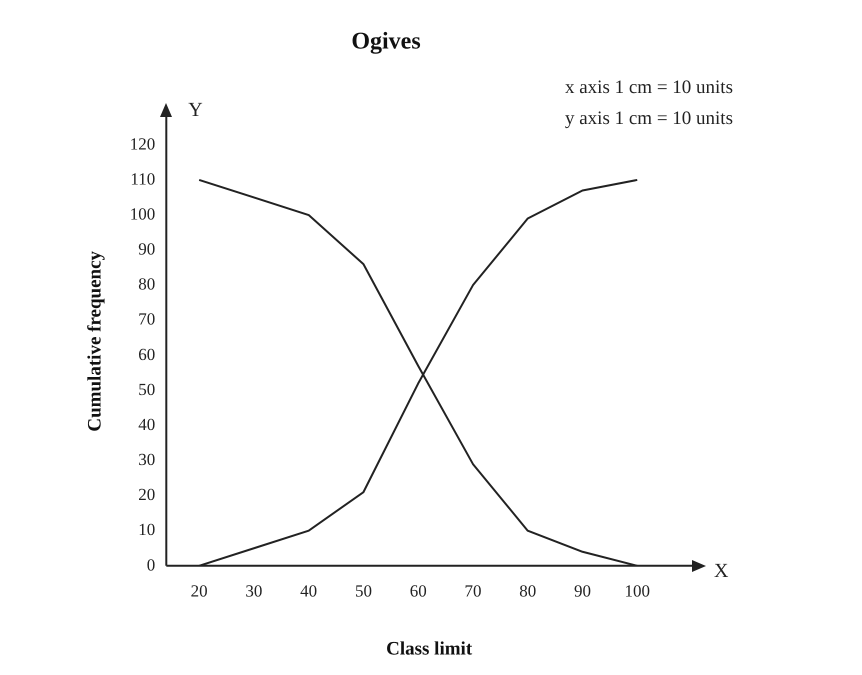 The image size is (862, 675). I want to click on y-tick-label: 100, so click(143, 214).